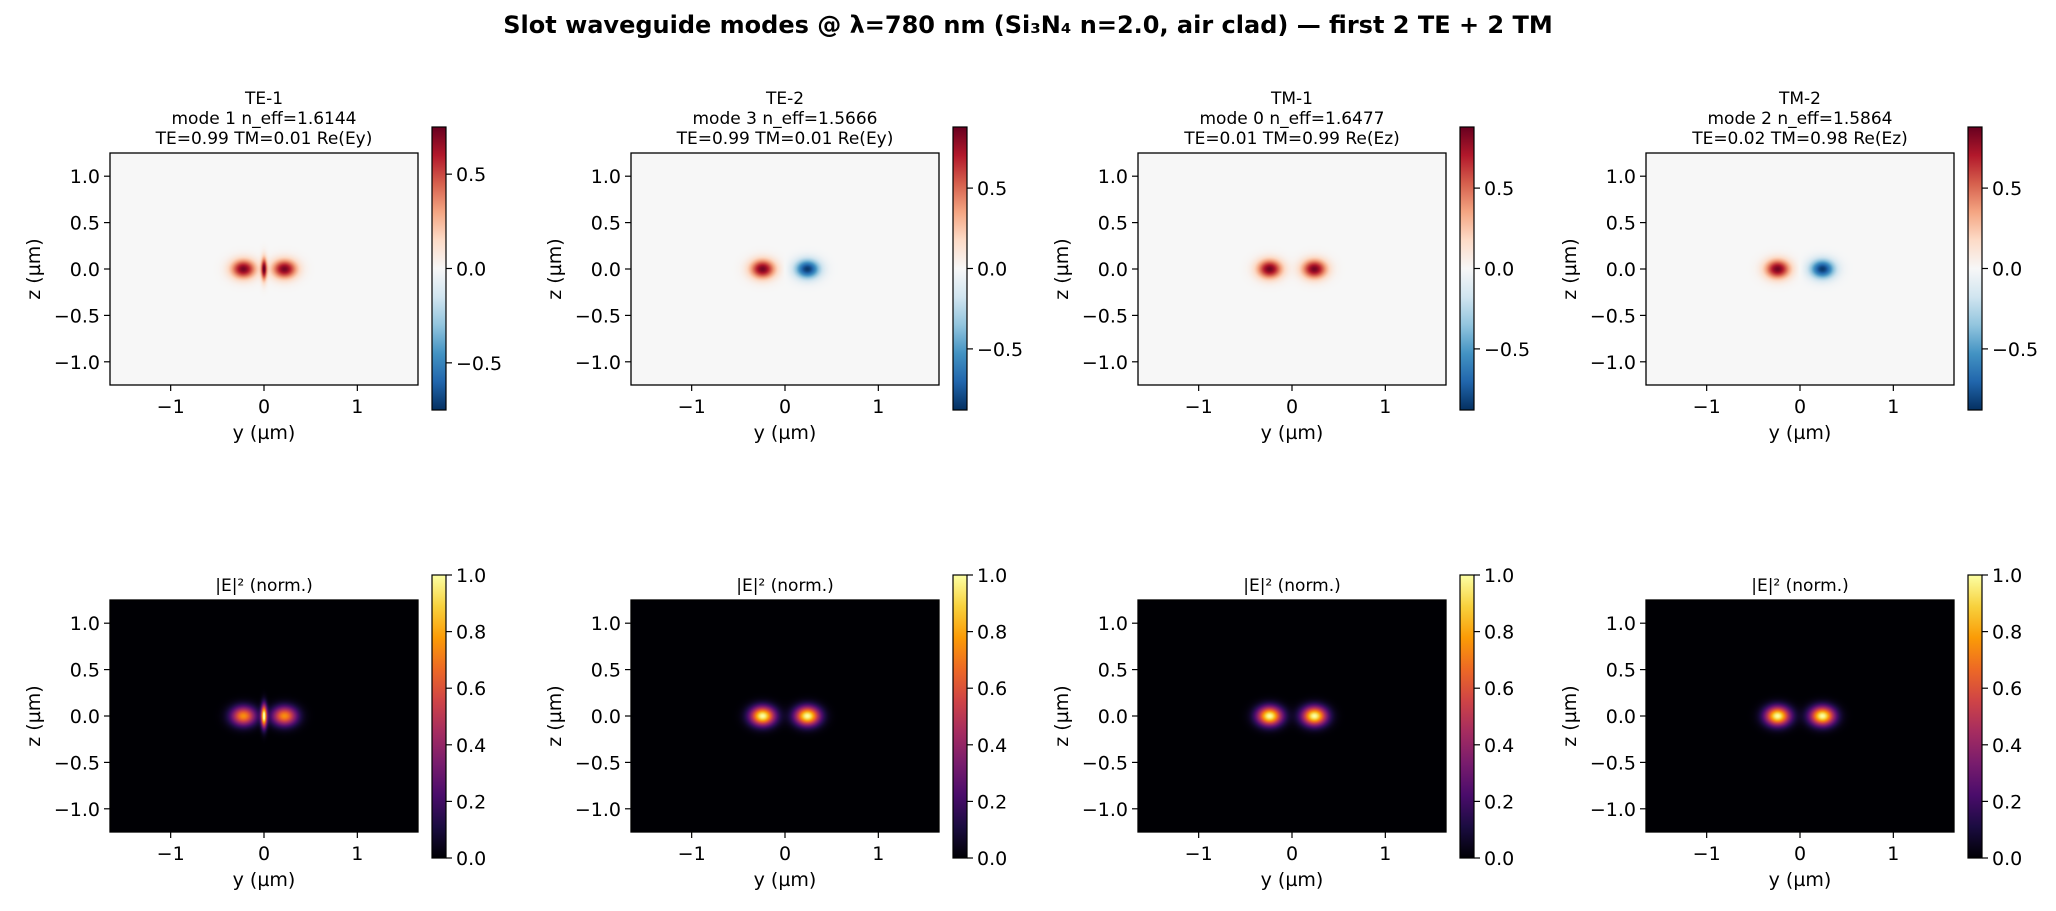  What do you see at coordinates (606, 177) in the screenshot?
I see `panel-2-ytick-label: 1.0` at bounding box center [606, 177].